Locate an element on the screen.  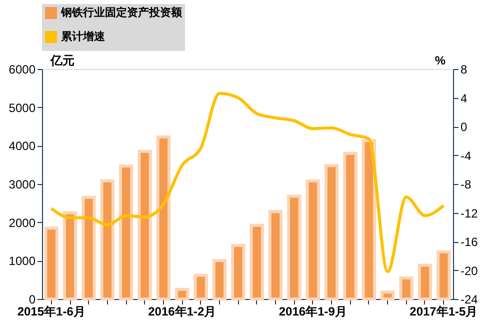
y-tick-label: 0 is located at coordinates (32, 299).